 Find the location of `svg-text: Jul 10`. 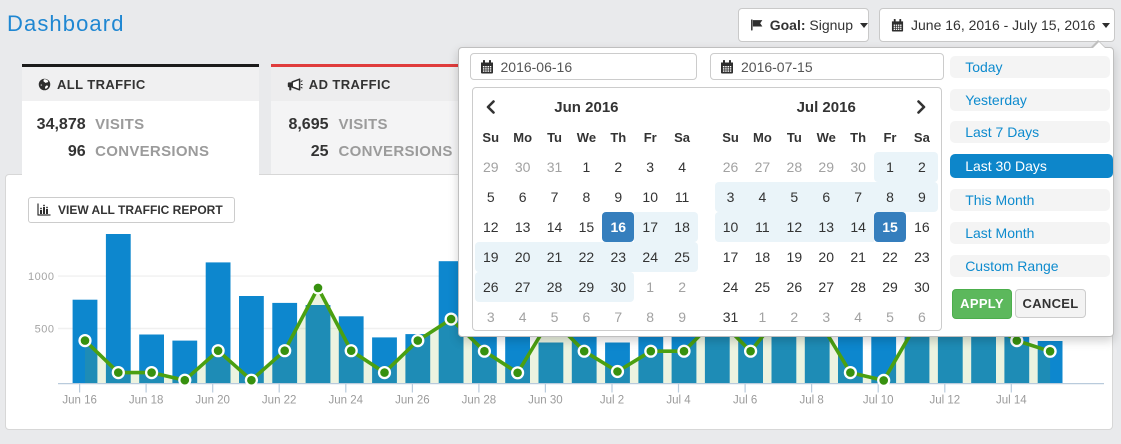

svg-text: Jul 10 is located at coordinates (878, 401).